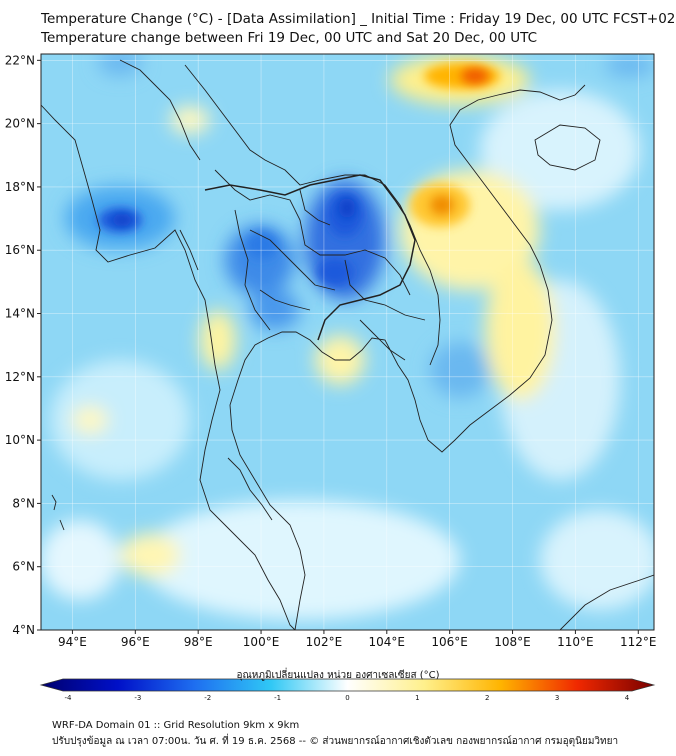 The width and height of the screenshot is (676, 756). I want to click on thailand-border, so click(310, 257).